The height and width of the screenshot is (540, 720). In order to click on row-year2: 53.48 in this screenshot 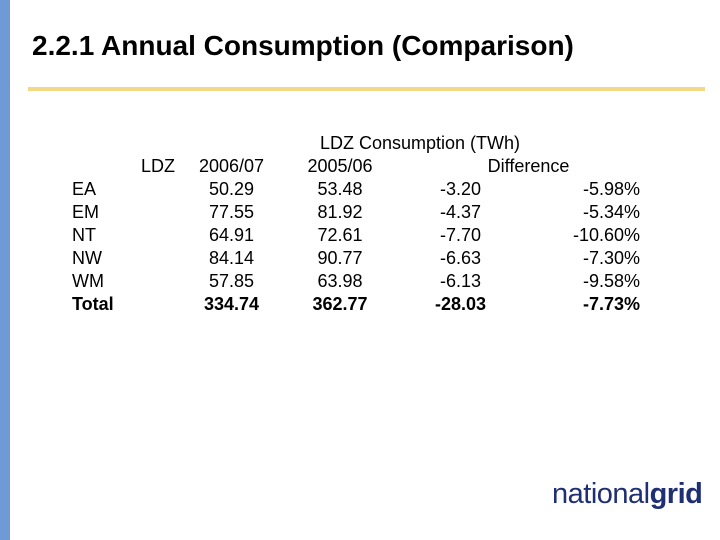, I will do `click(340, 189)`.